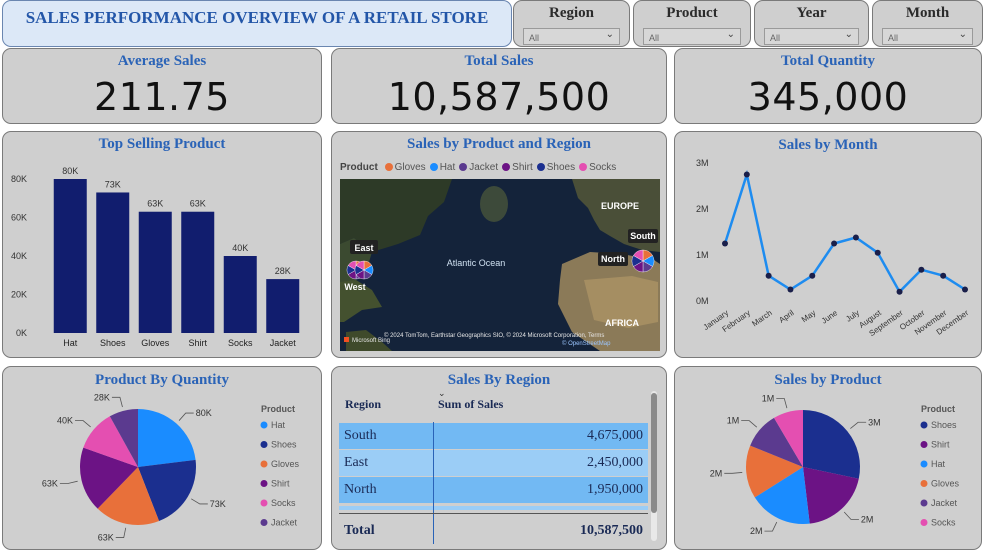 The image size is (985, 552). Describe the element at coordinates (811, 36) in the screenshot. I see `slicer-year-dropdown: All ⌄` at that location.